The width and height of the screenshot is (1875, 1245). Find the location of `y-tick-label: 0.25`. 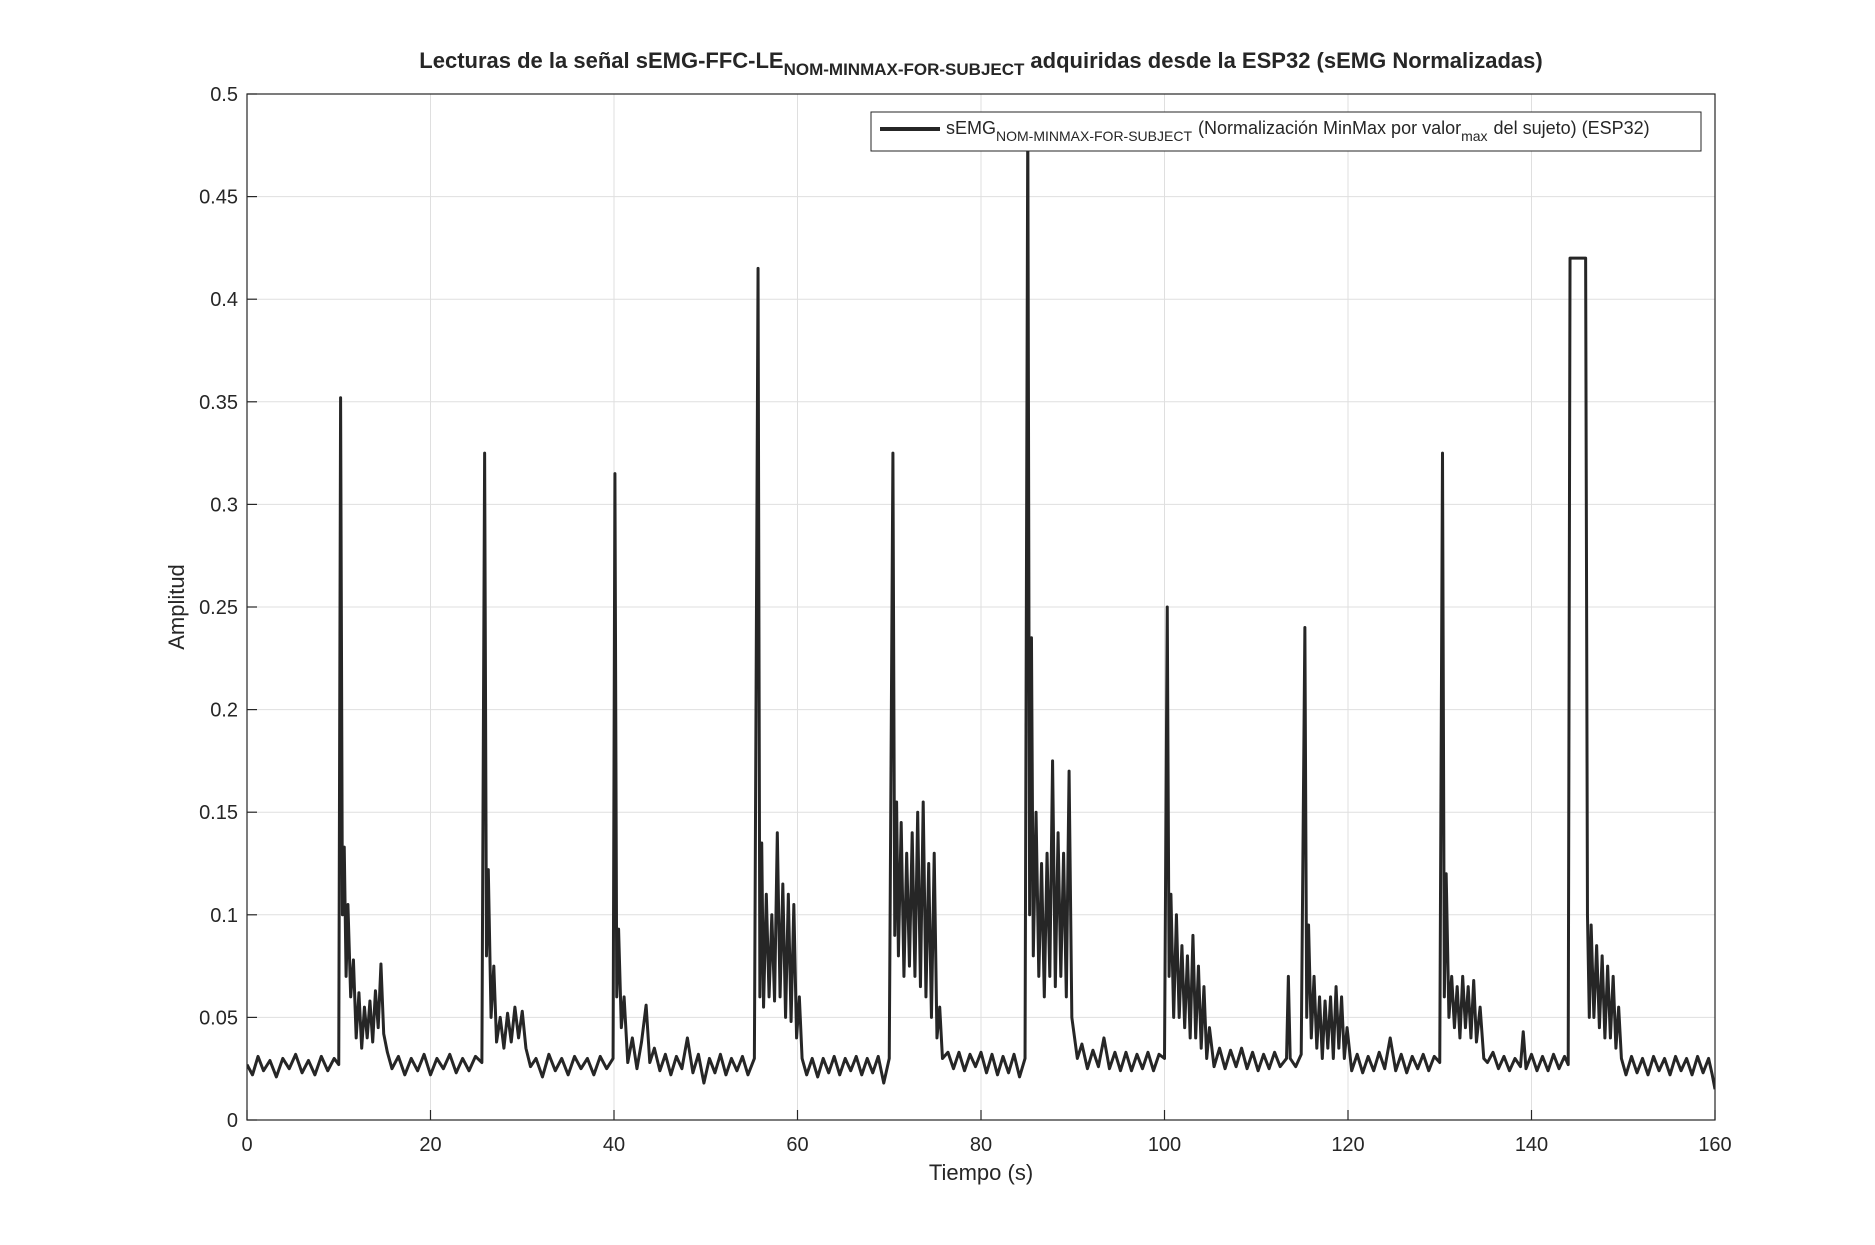

y-tick-label: 0.25 is located at coordinates (218, 608).